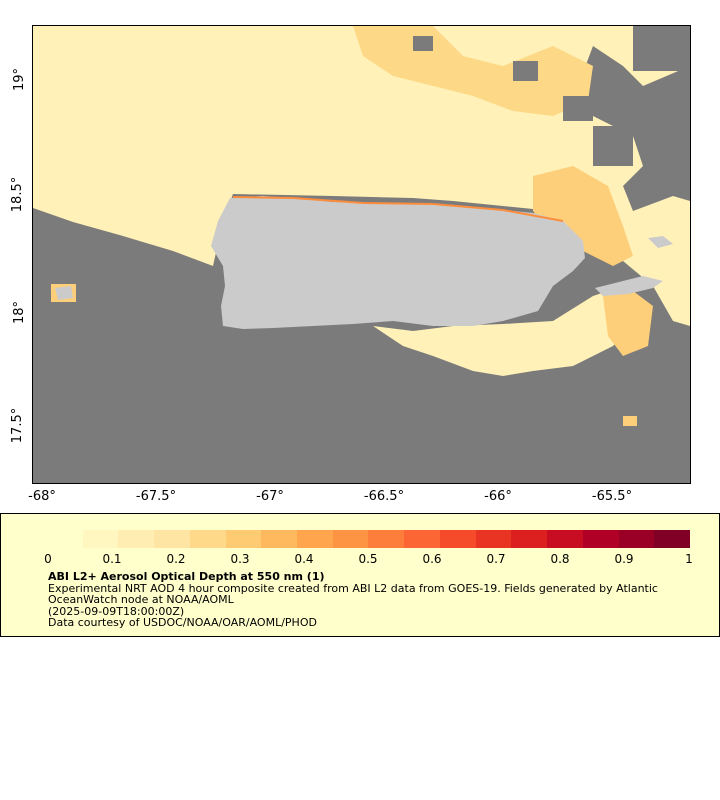 The width and height of the screenshot is (720, 800). Describe the element at coordinates (660, 242) in the screenshot. I see `culebra-island` at that location.